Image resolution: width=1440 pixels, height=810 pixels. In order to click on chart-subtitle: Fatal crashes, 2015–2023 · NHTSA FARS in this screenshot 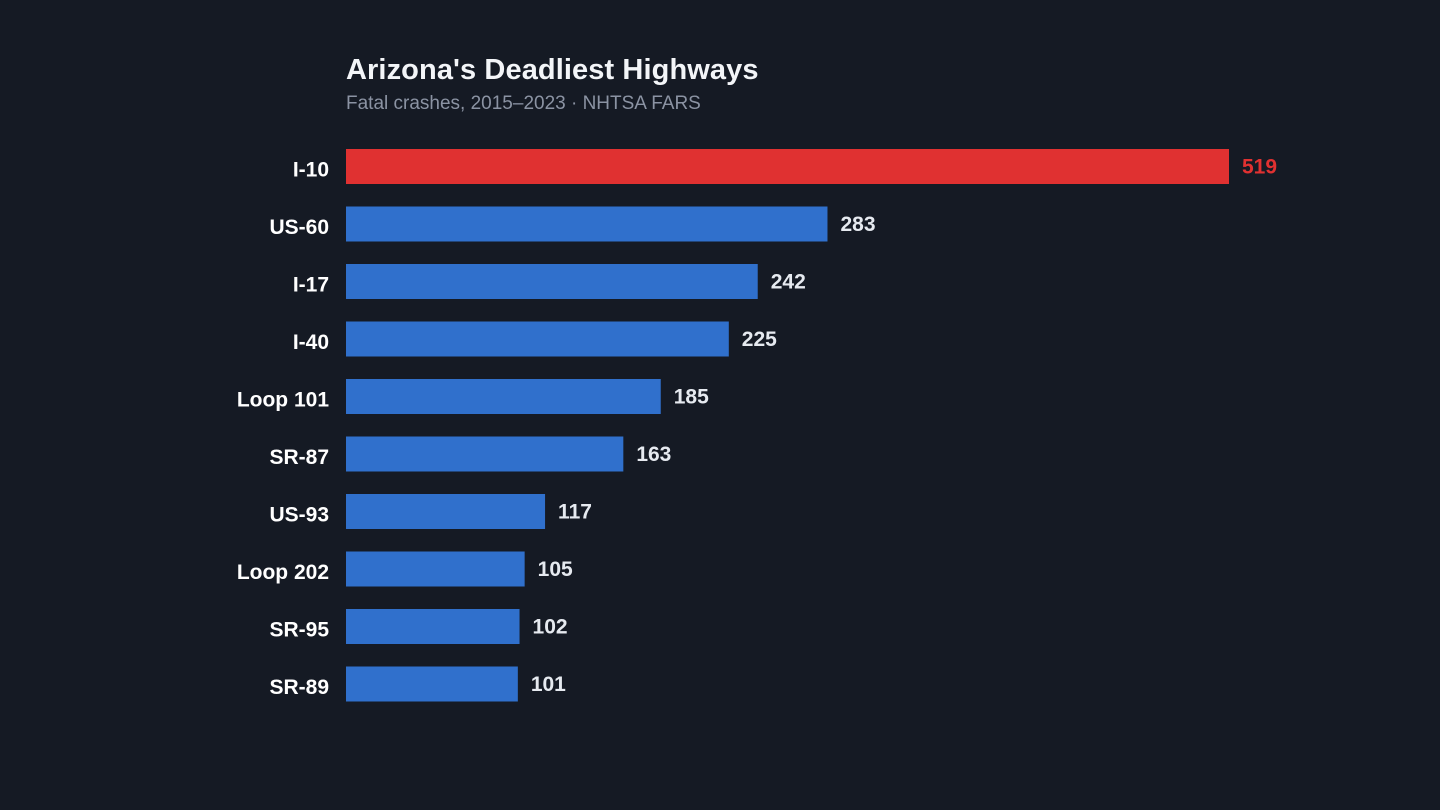, I will do `click(523, 103)`.